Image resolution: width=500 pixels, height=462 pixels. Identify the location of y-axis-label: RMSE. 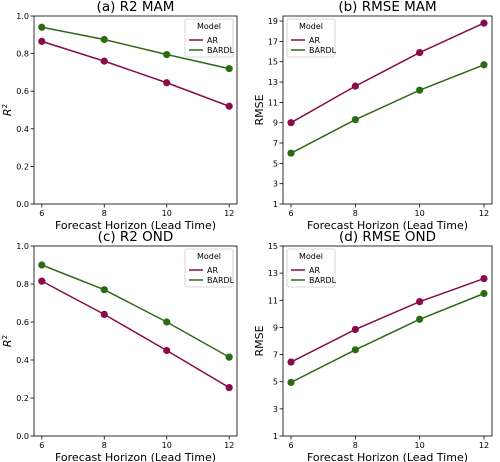
(259, 340).